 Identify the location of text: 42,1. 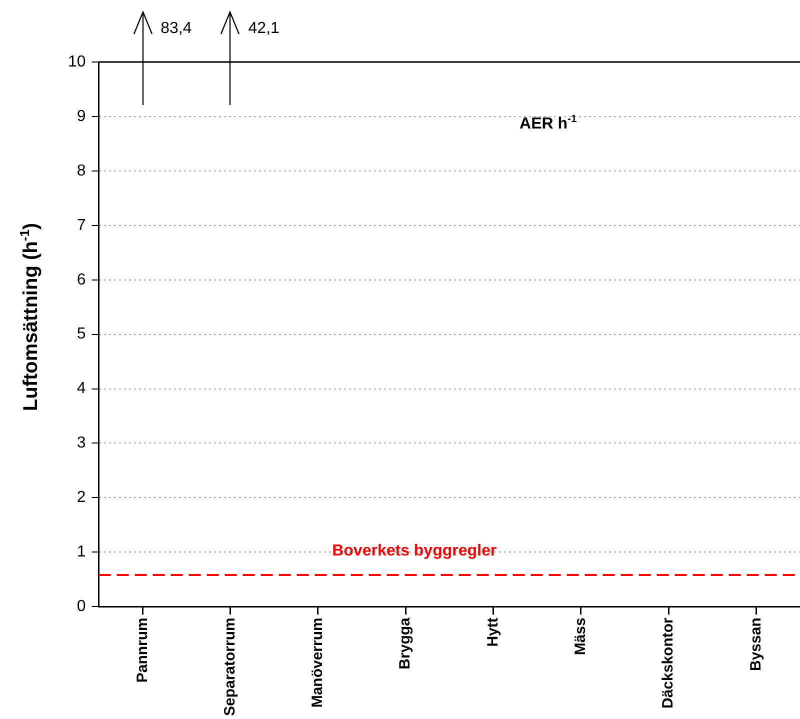
(264, 29).